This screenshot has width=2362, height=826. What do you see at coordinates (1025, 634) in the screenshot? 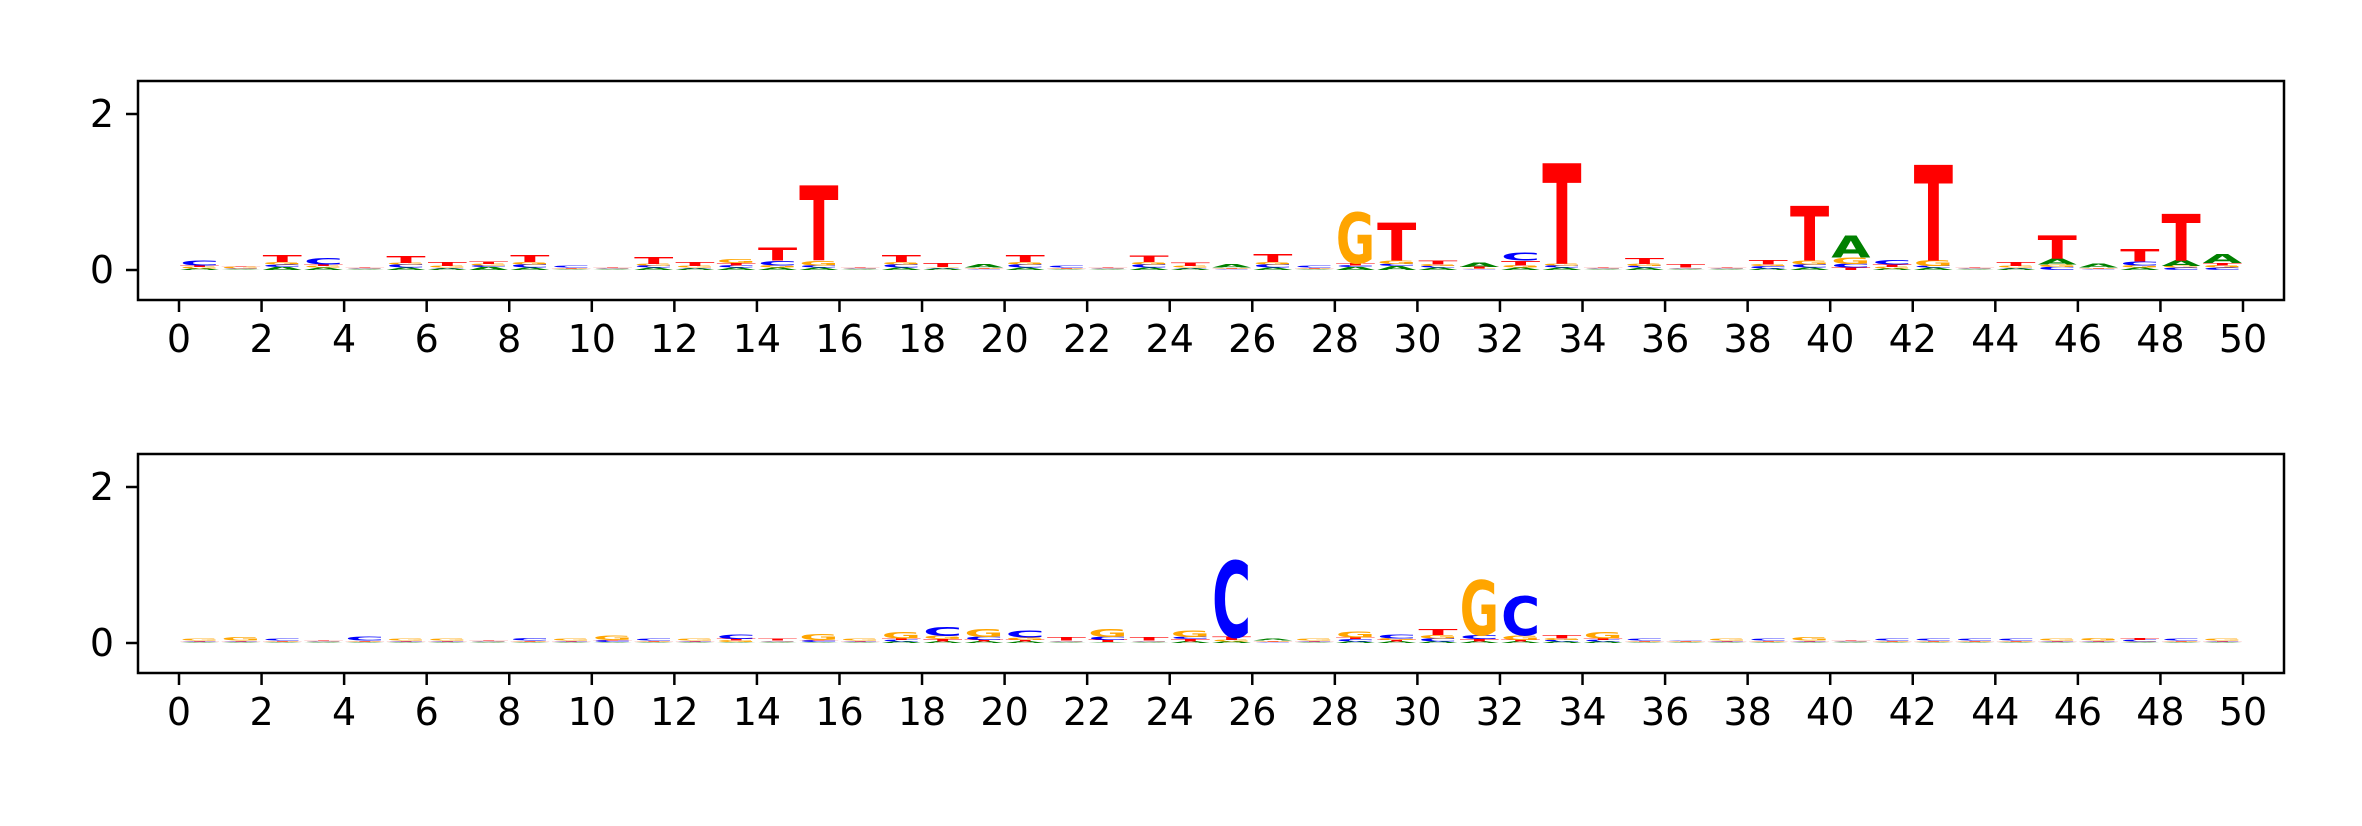
I see `logo-letter-c-p1-pos20-3: C` at bounding box center [1025, 634].